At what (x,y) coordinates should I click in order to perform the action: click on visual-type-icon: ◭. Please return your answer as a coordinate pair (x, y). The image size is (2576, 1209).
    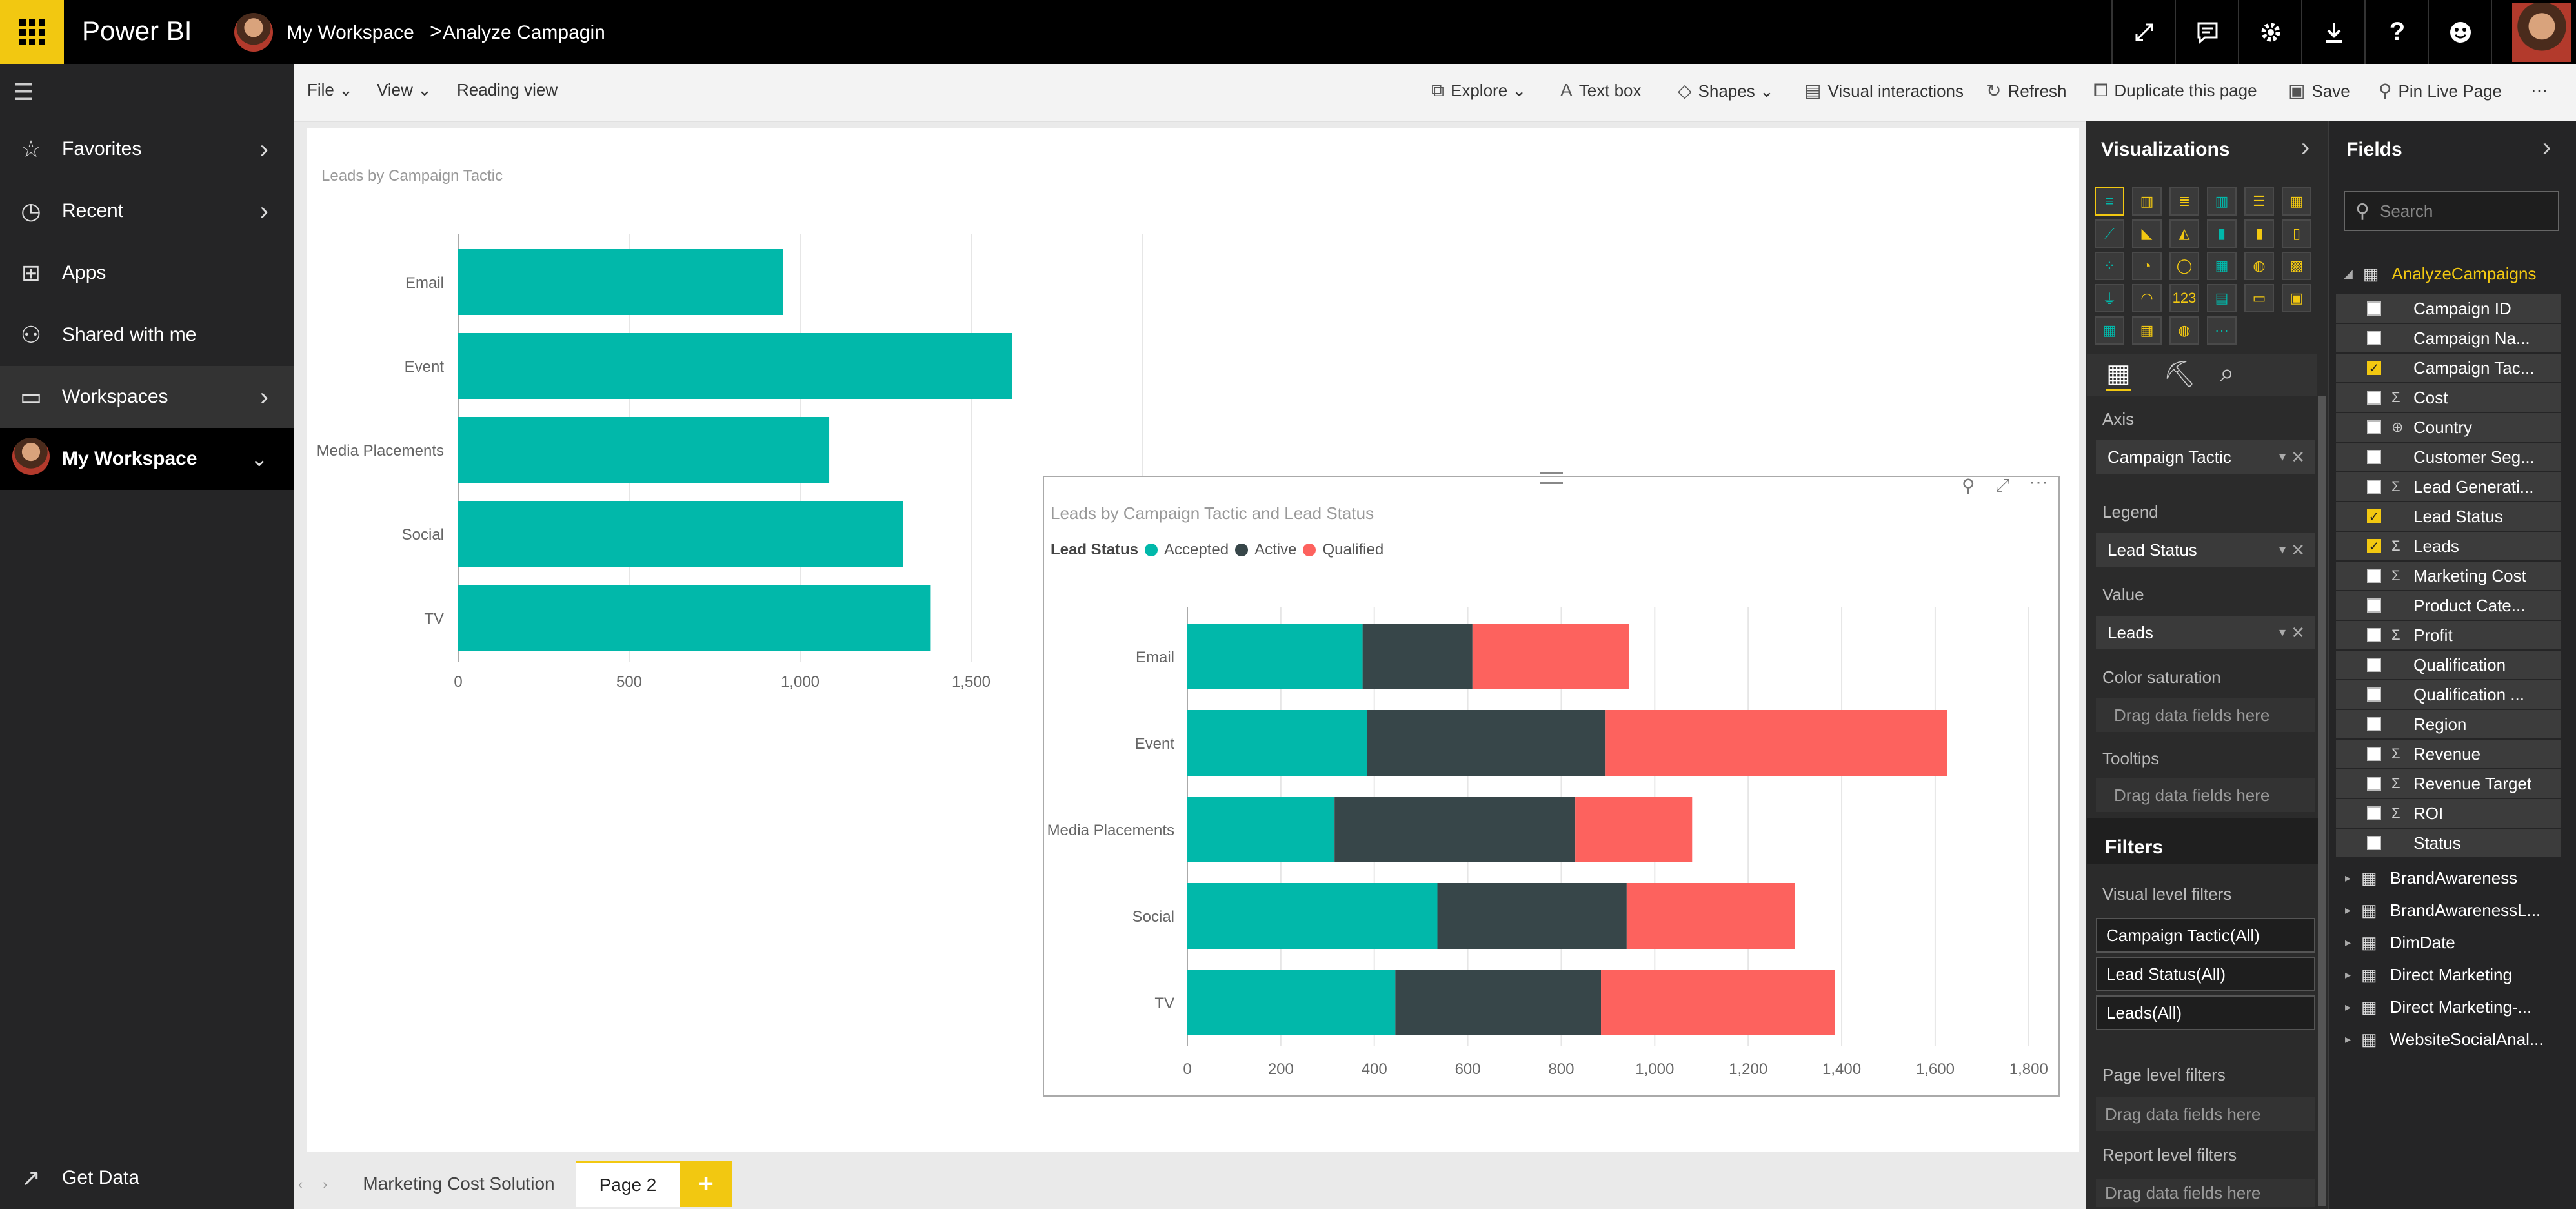
    Looking at the image, I should click on (2184, 234).